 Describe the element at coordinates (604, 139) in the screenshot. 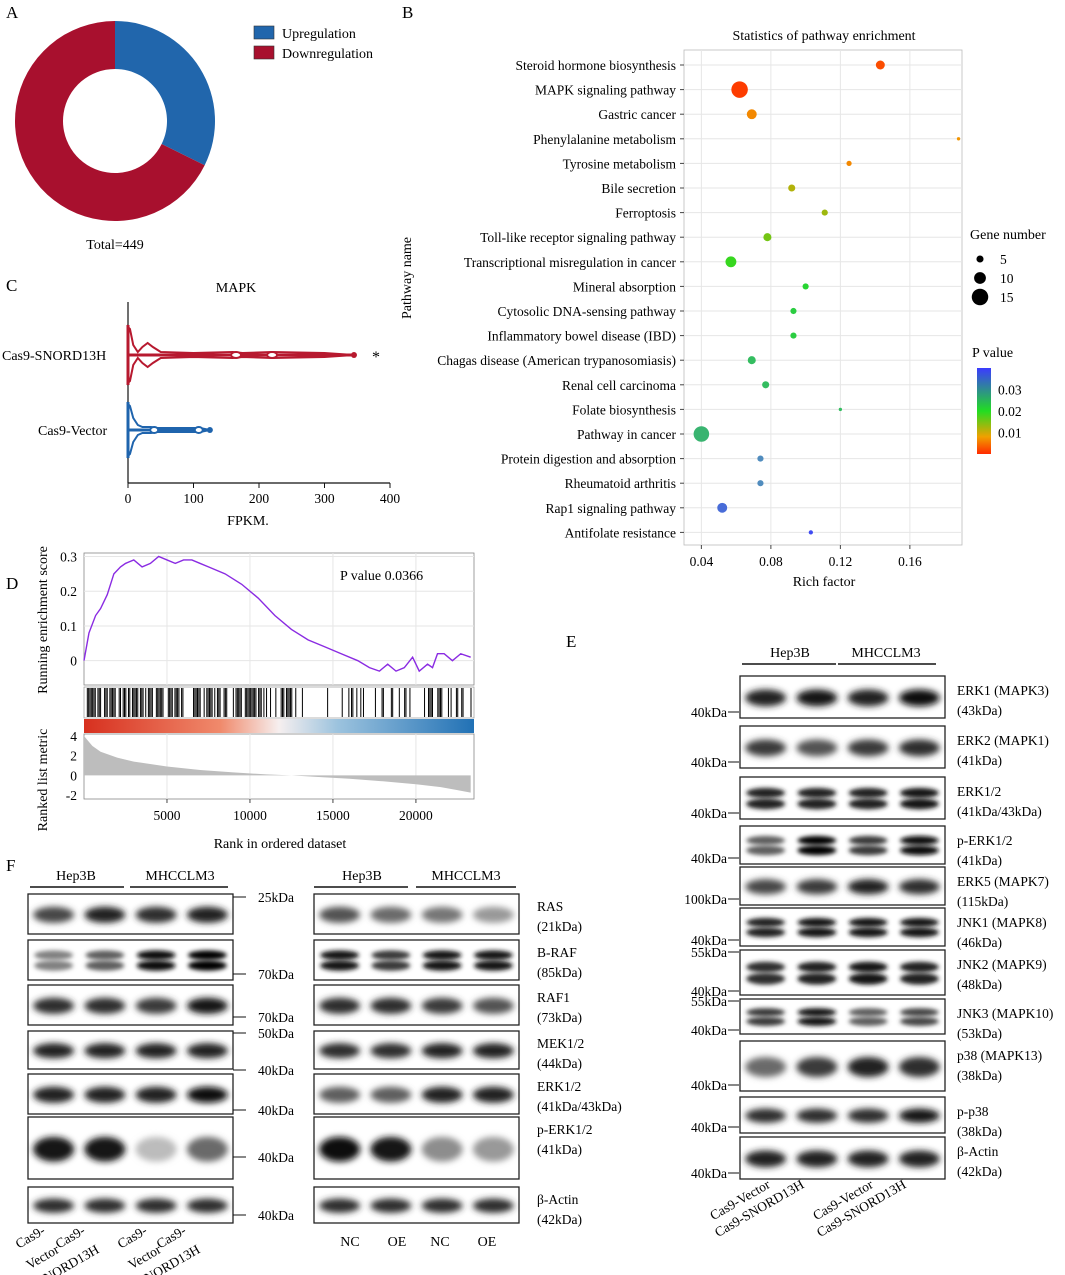

I see `pathway-label: Phenylalanine metabolism` at that location.